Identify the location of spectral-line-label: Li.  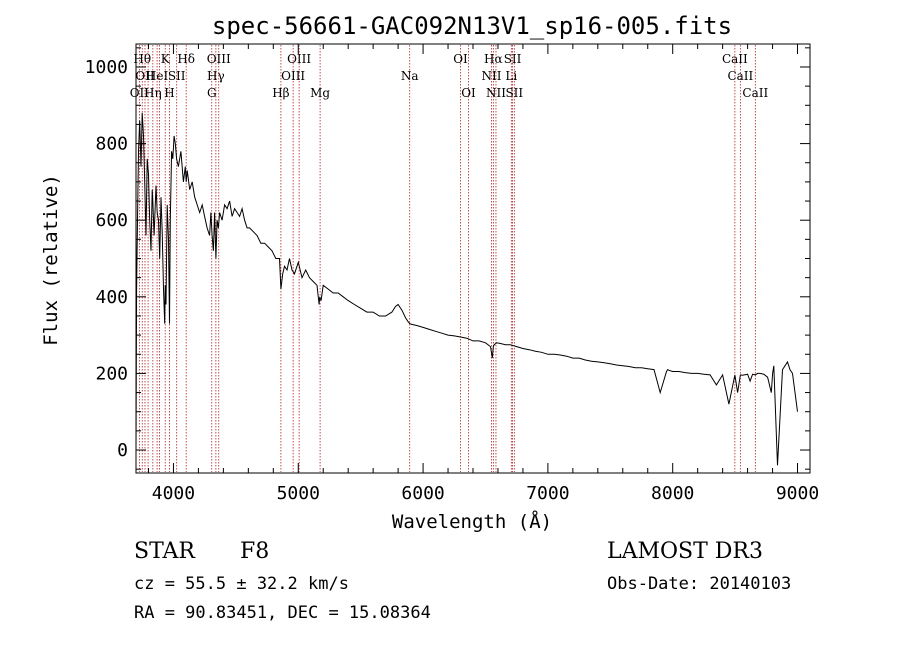
(511, 76).